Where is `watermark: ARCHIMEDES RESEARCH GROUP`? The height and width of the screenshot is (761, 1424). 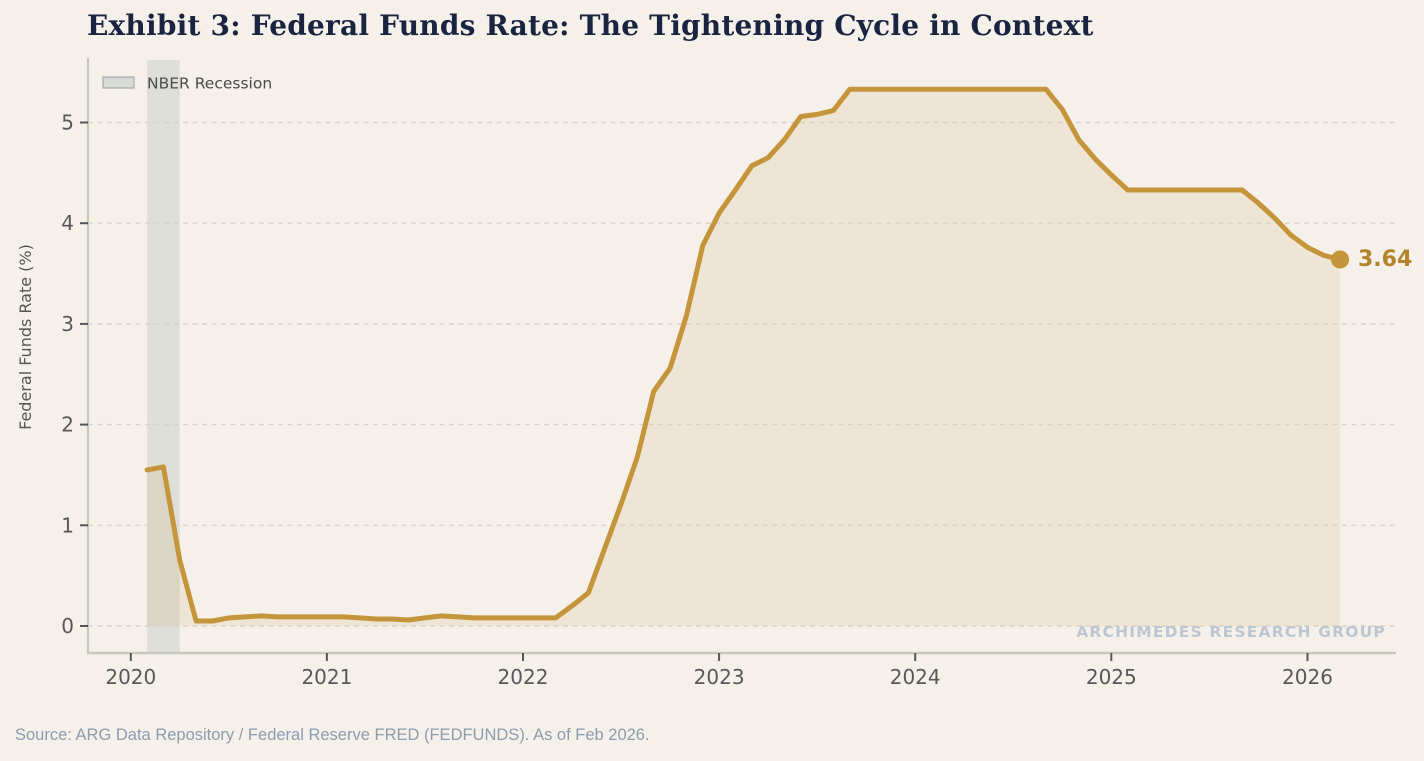 watermark: ARCHIMEDES RESEARCH GROUP is located at coordinates (1231, 632).